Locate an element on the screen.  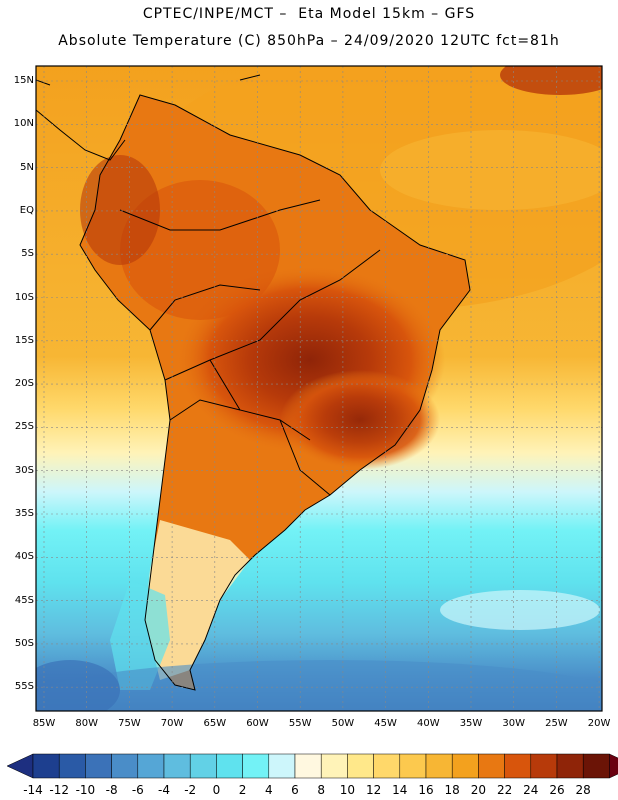
lon-label: 35W is located at coordinates (471, 723).